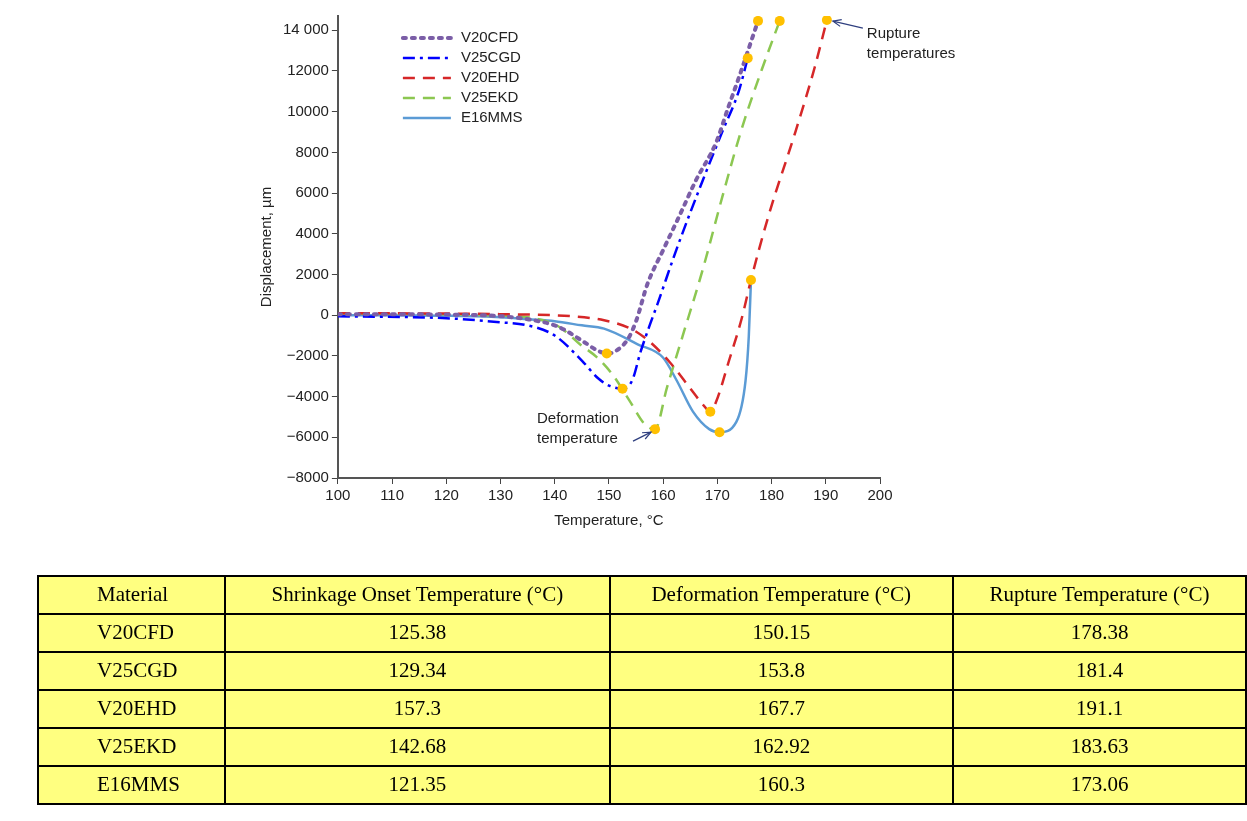 This screenshot has width=1247, height=821. I want to click on x-tick-label: 170, so click(717, 495).